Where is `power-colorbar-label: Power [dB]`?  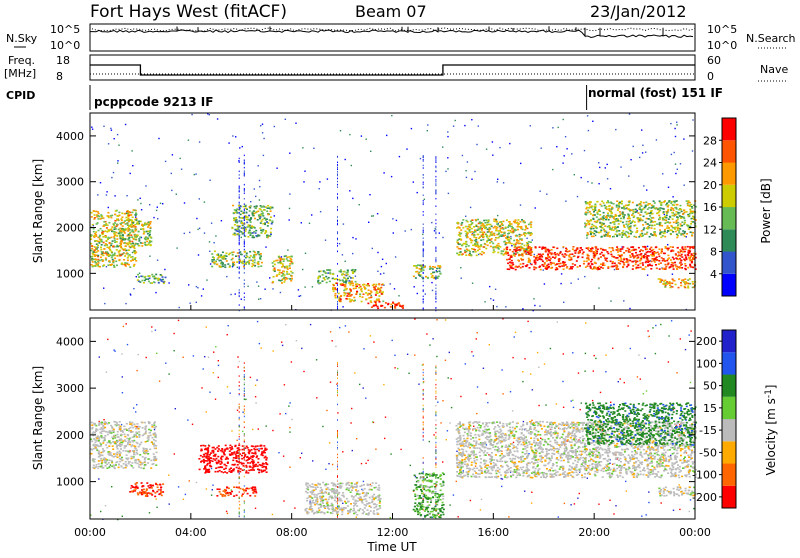 power-colorbar-label: Power [dB] is located at coordinates (766, 210).